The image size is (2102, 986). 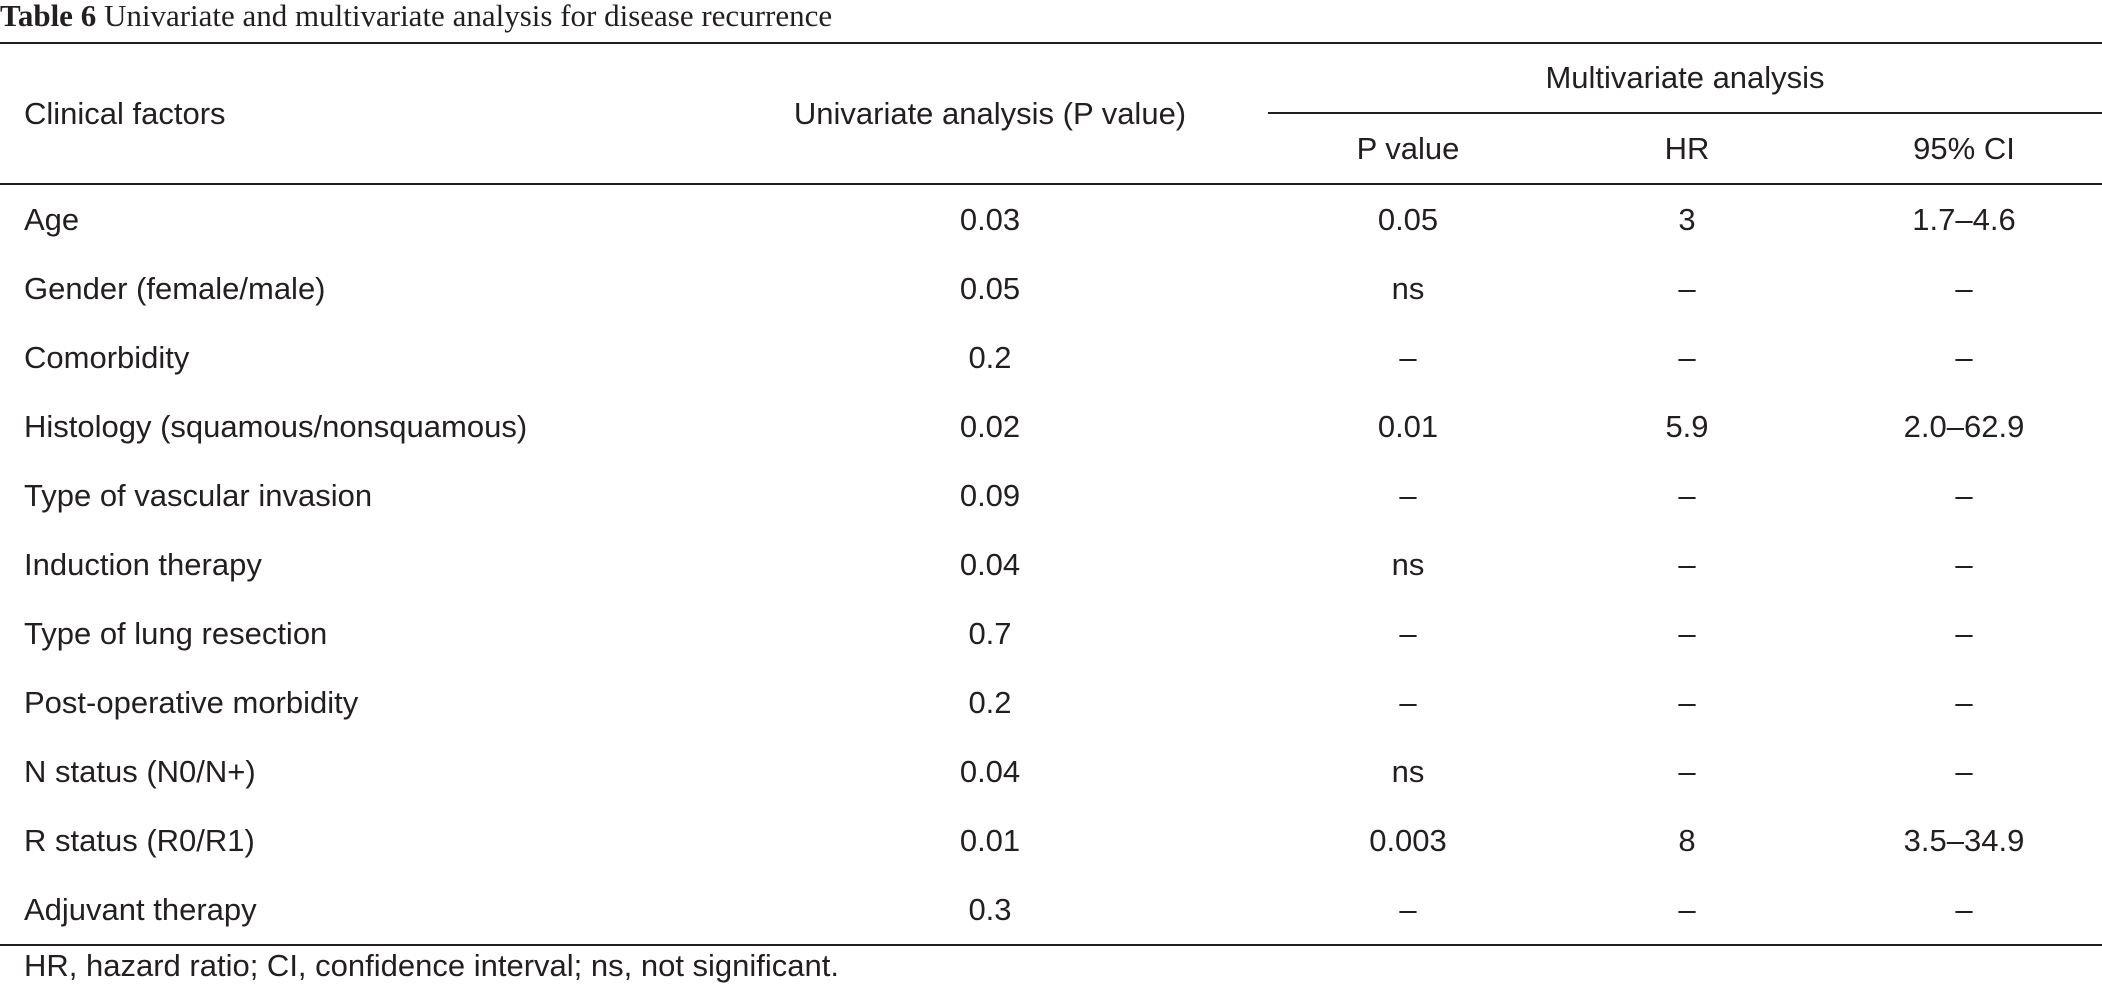 What do you see at coordinates (1408, 840) in the screenshot?
I see `cell-multivariate-p: 0.003` at bounding box center [1408, 840].